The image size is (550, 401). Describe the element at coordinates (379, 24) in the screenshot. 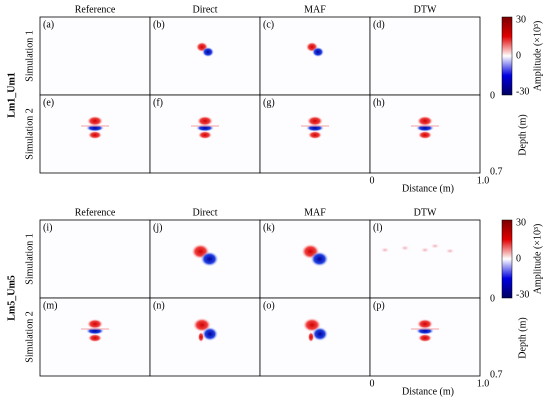

I see `panel-label: (d)` at that location.